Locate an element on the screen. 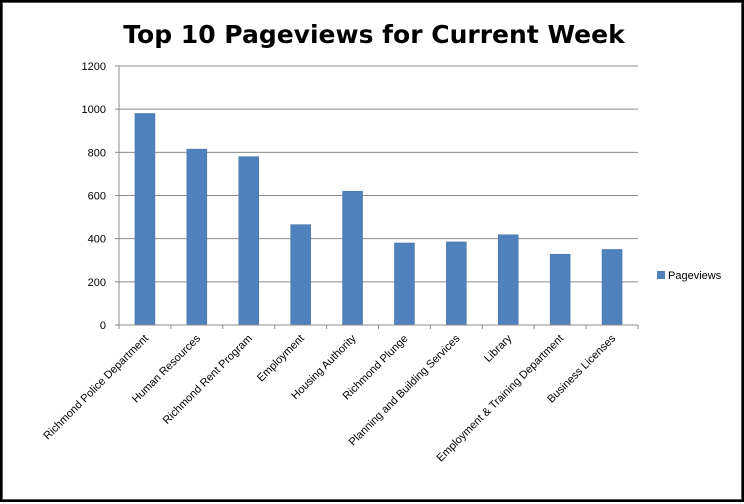 This screenshot has width=744, height=504. y-tick-labels: 0 200 400 600 800 1000 1200 is located at coordinates (100, 196).